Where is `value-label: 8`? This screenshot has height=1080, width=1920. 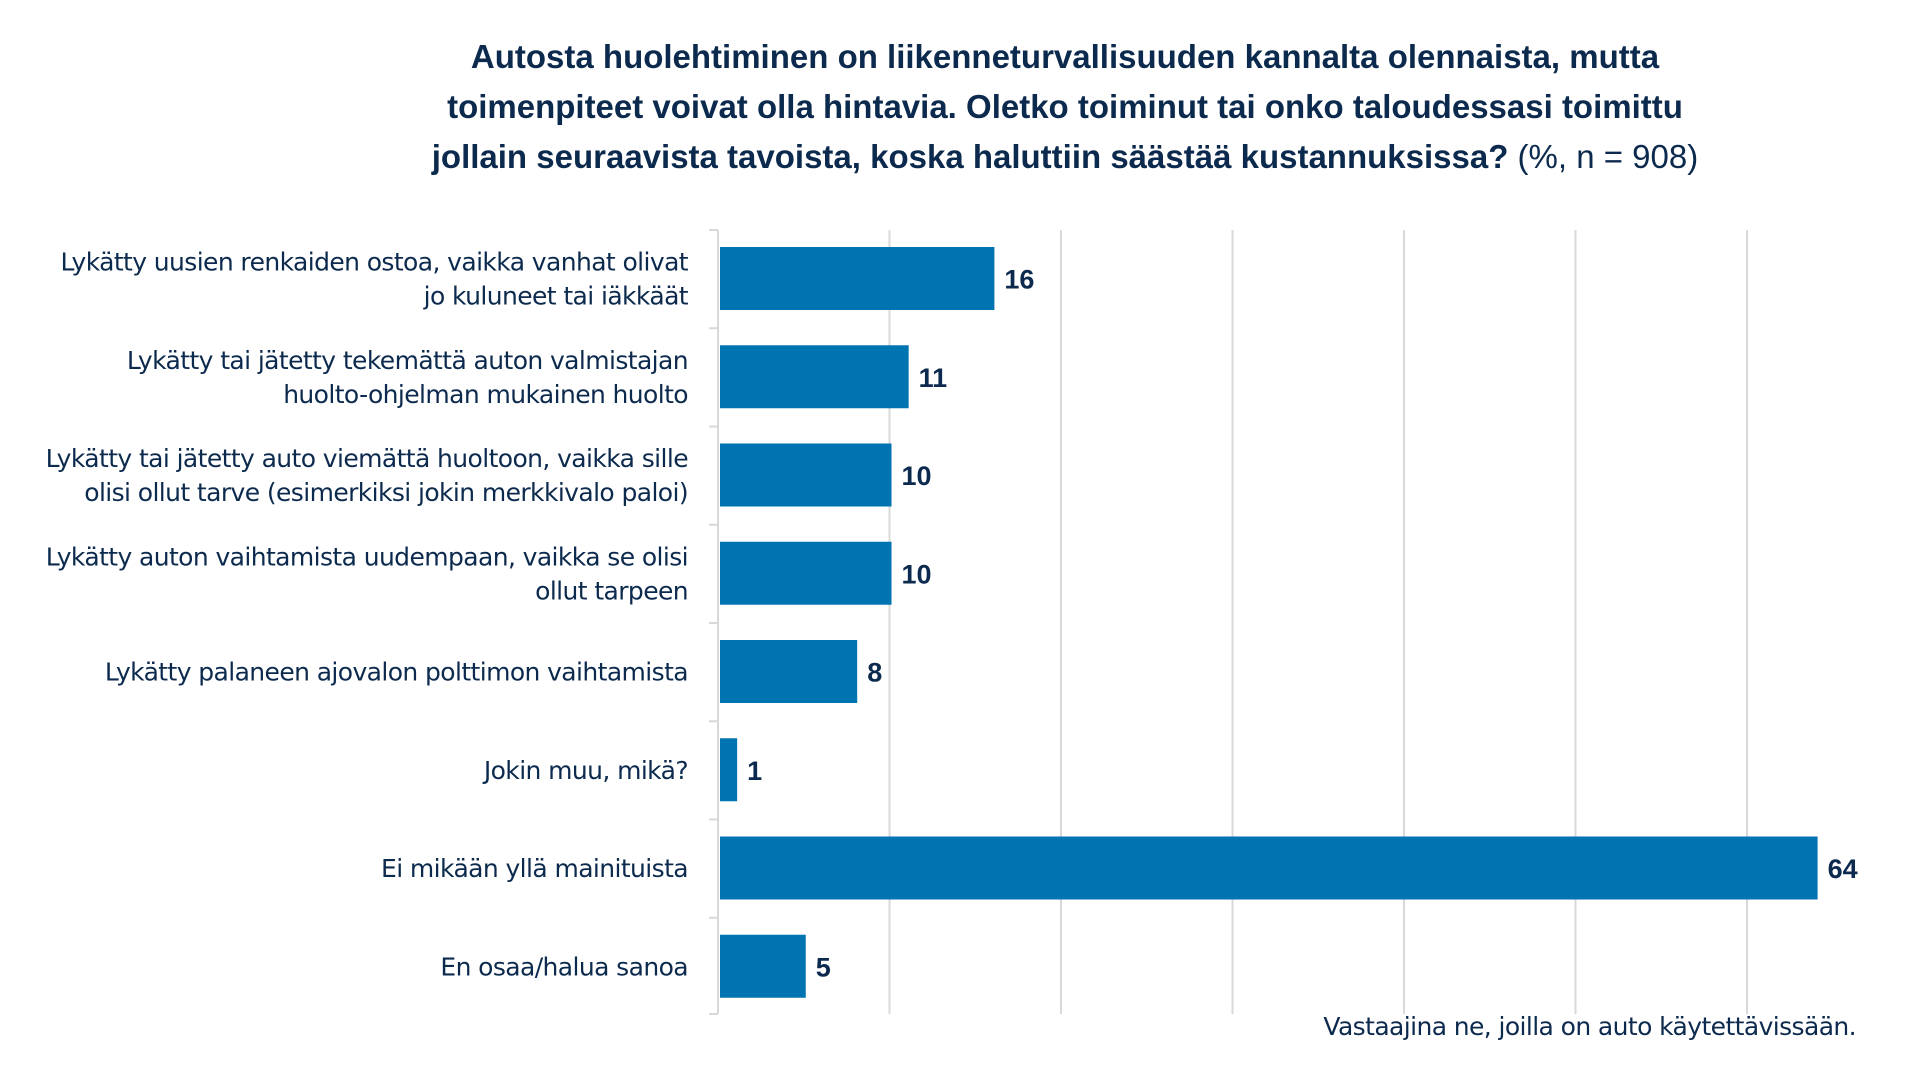
value-label: 8 is located at coordinates (874, 673).